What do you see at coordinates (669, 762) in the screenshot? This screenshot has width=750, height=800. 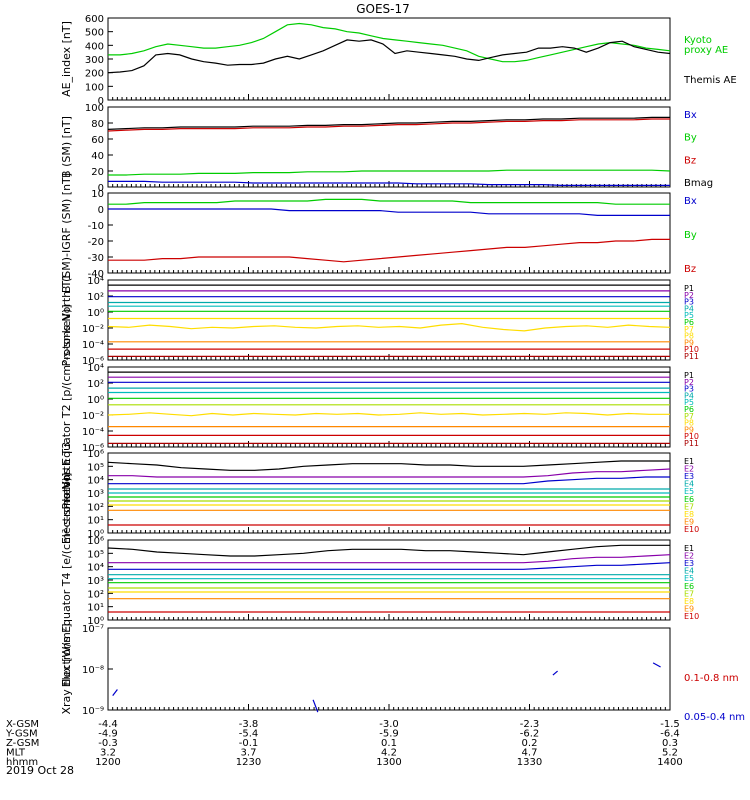 I see `x-axis-row-value: 1400` at bounding box center [669, 762].